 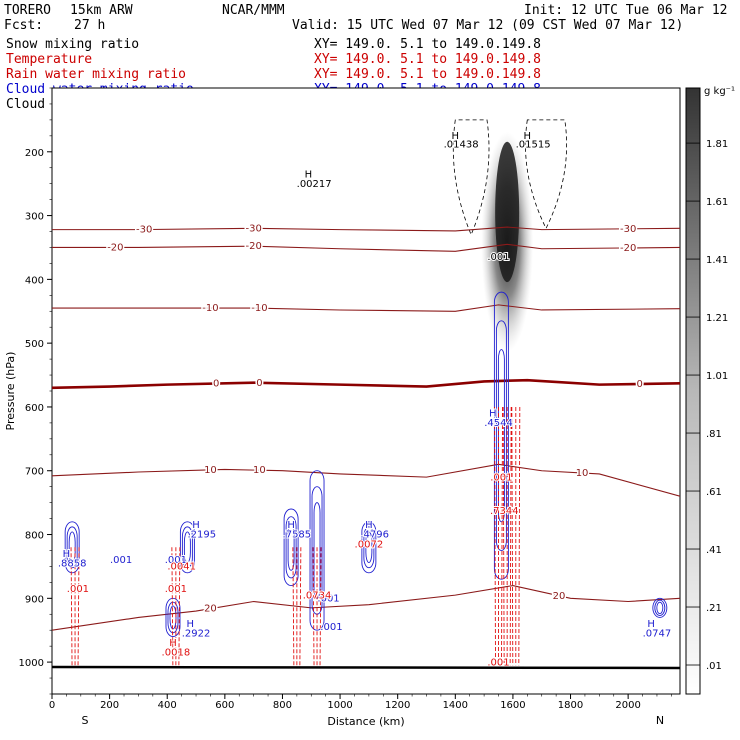 I want to click on y-tick-label: 900, so click(x=34, y=599).